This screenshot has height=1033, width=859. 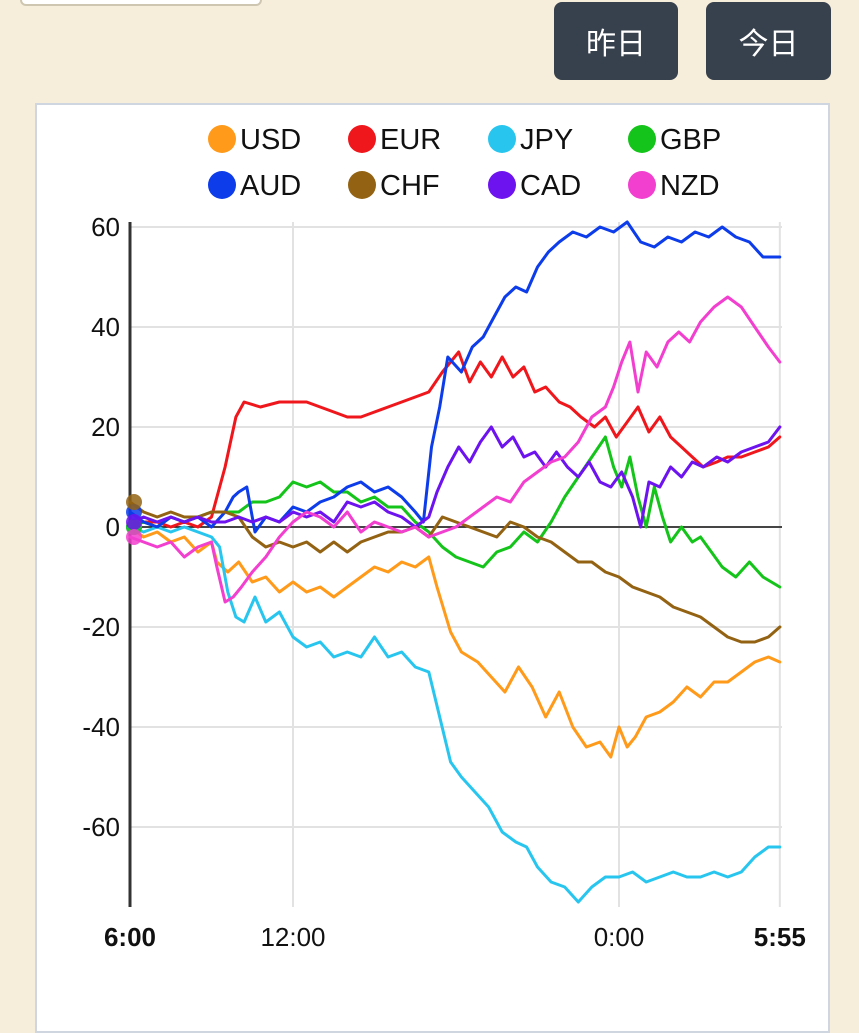 I want to click on series-line-gbp, so click(x=455, y=512).